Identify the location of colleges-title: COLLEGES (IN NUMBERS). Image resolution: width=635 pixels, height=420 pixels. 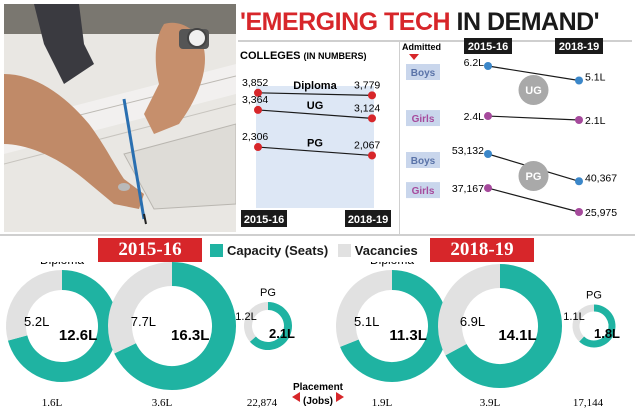
(303, 56).